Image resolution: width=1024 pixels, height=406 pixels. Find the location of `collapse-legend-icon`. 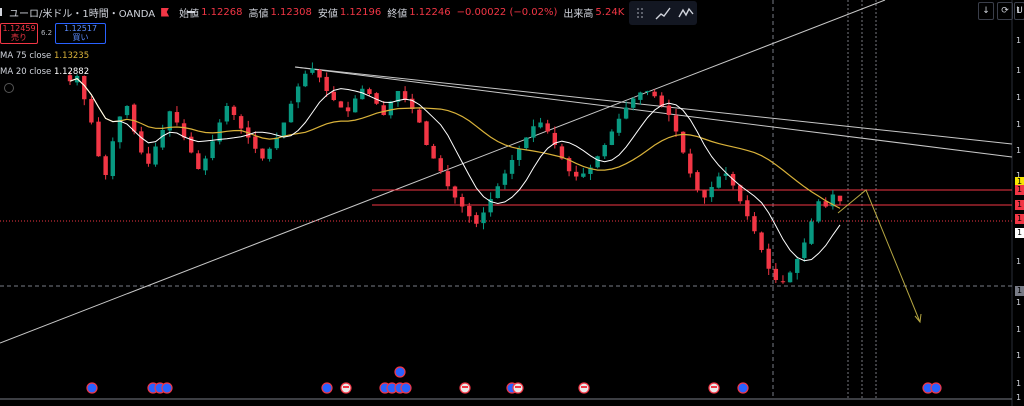

collapse-legend-icon is located at coordinates (9, 88).